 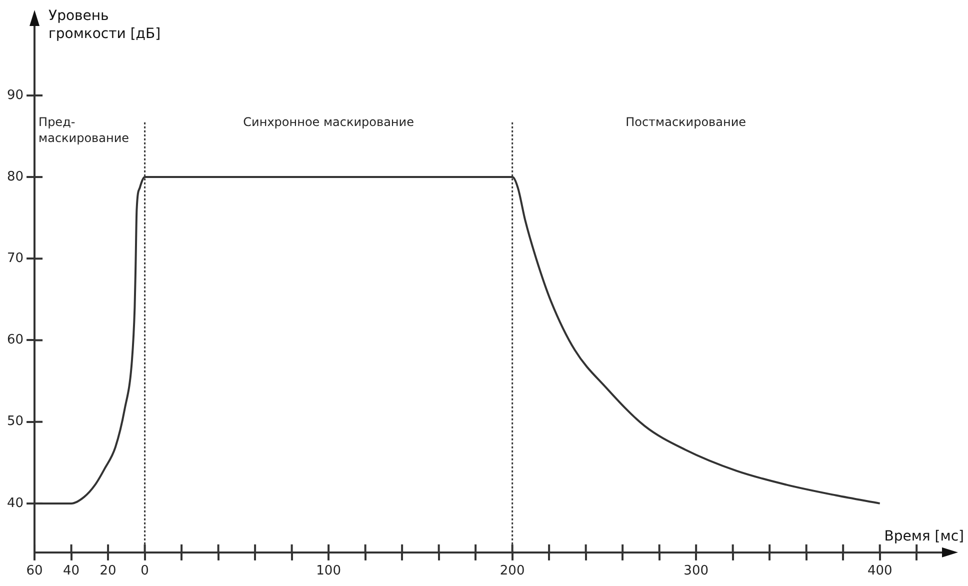 I want to click on x-tick-label: 40, so click(x=71, y=571).